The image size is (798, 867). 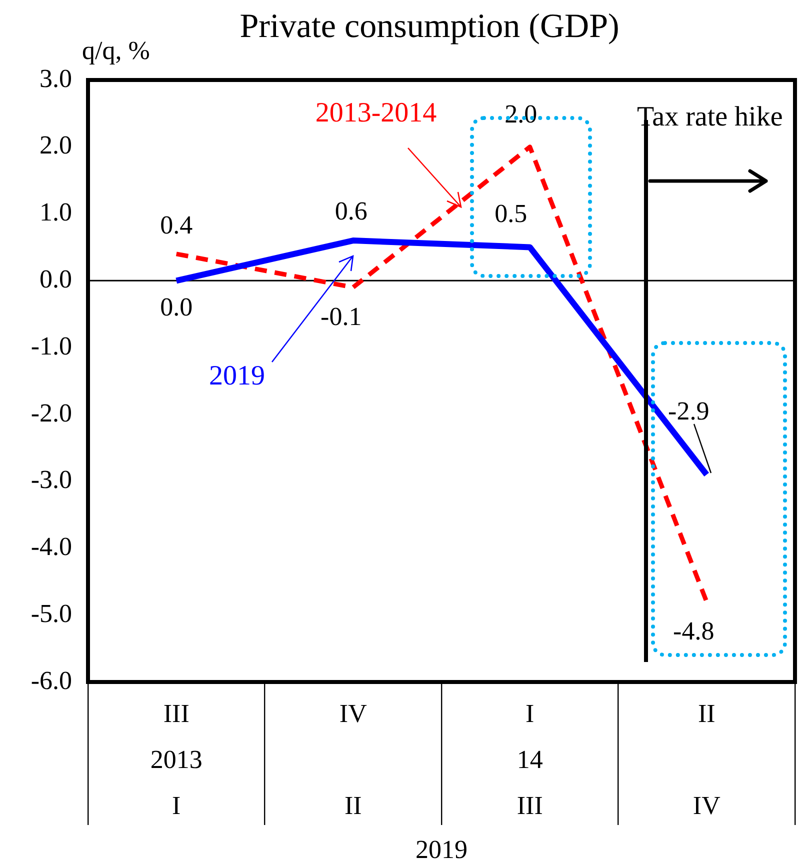 What do you see at coordinates (376, 112) in the screenshot?
I see `text: 2013-2014` at bounding box center [376, 112].